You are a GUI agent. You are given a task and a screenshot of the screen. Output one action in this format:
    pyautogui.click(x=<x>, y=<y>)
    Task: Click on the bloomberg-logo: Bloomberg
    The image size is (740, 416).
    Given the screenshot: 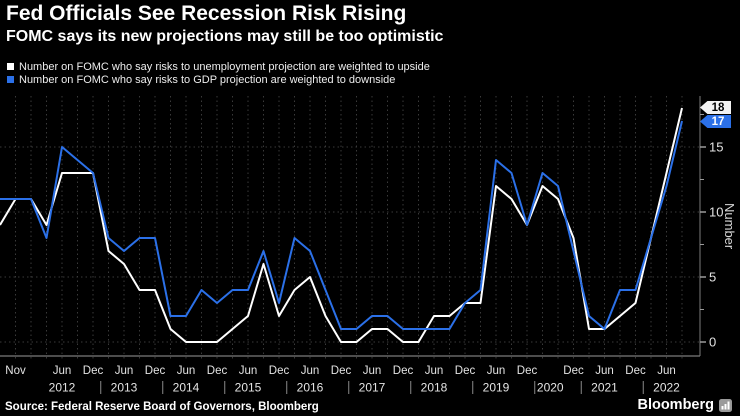 What is the action you would take?
    pyautogui.click(x=684, y=405)
    